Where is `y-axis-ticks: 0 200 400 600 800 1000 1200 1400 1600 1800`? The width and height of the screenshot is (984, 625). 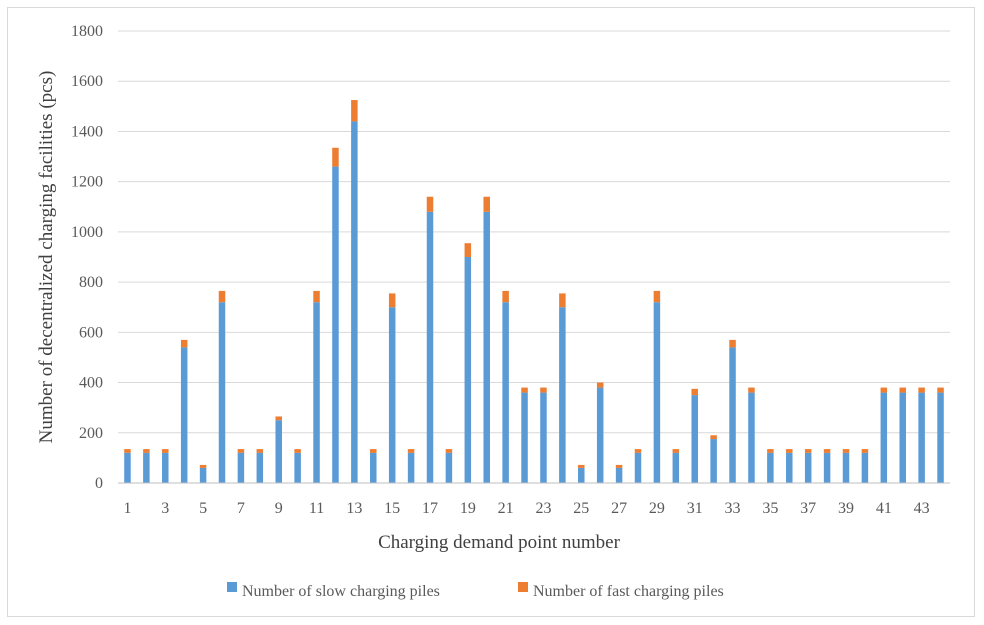 y-axis-ticks: 0 200 400 600 800 1000 1200 1400 1600 1800 is located at coordinates (87, 257).